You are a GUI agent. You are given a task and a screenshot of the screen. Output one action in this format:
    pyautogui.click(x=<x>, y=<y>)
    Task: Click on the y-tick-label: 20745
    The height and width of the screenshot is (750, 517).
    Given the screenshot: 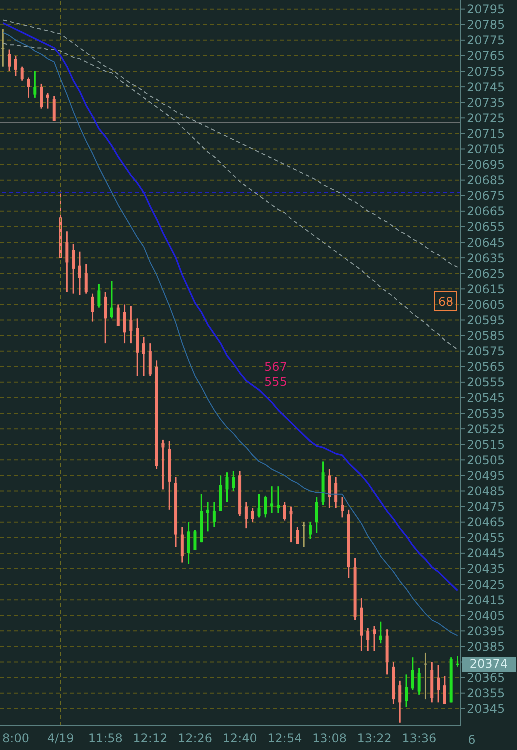 What is the action you would take?
    pyautogui.click(x=486, y=87)
    